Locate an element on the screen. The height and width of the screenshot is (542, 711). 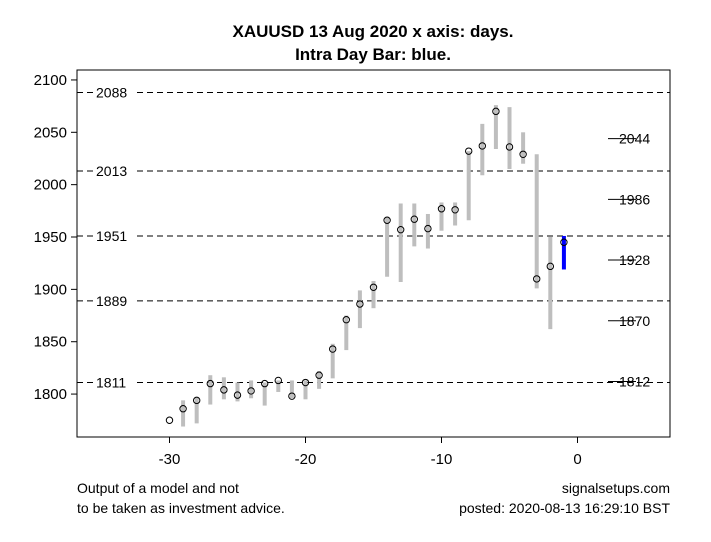
y-tick-label: 1850 is located at coordinates (50, 342).